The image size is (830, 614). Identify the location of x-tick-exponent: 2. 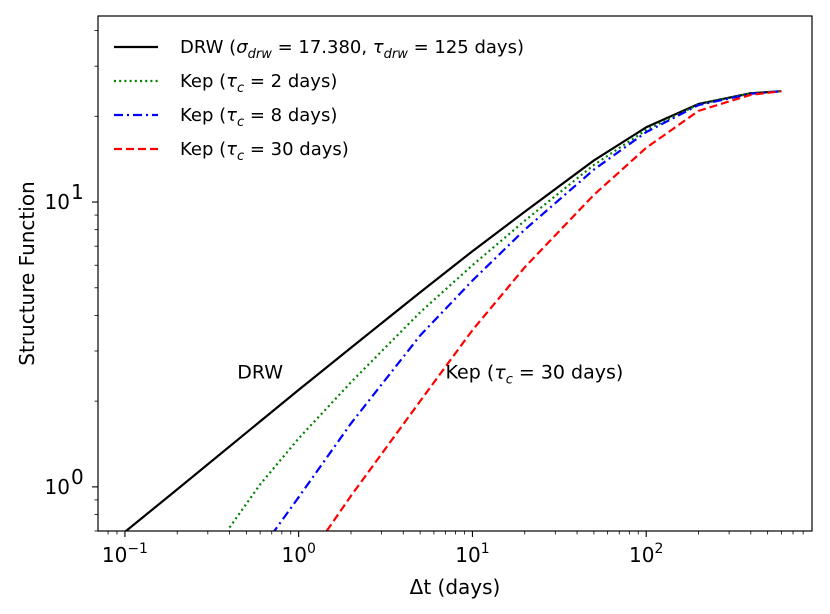
(658, 549).